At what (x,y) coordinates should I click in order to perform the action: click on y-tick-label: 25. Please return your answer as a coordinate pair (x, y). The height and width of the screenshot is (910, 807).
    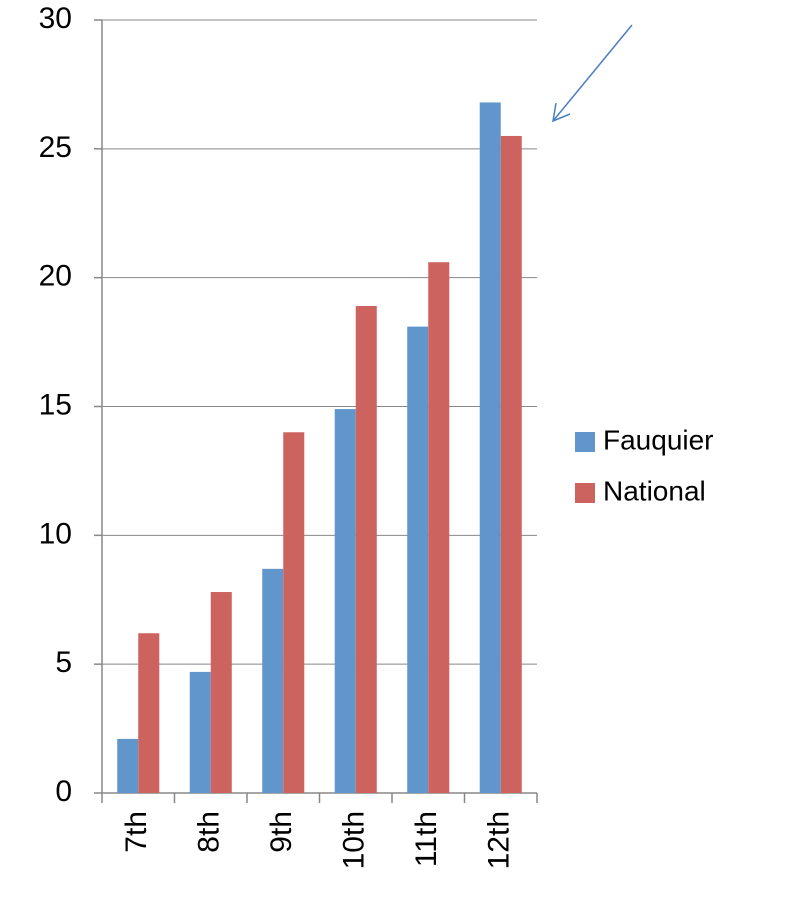
    Looking at the image, I should click on (55, 147).